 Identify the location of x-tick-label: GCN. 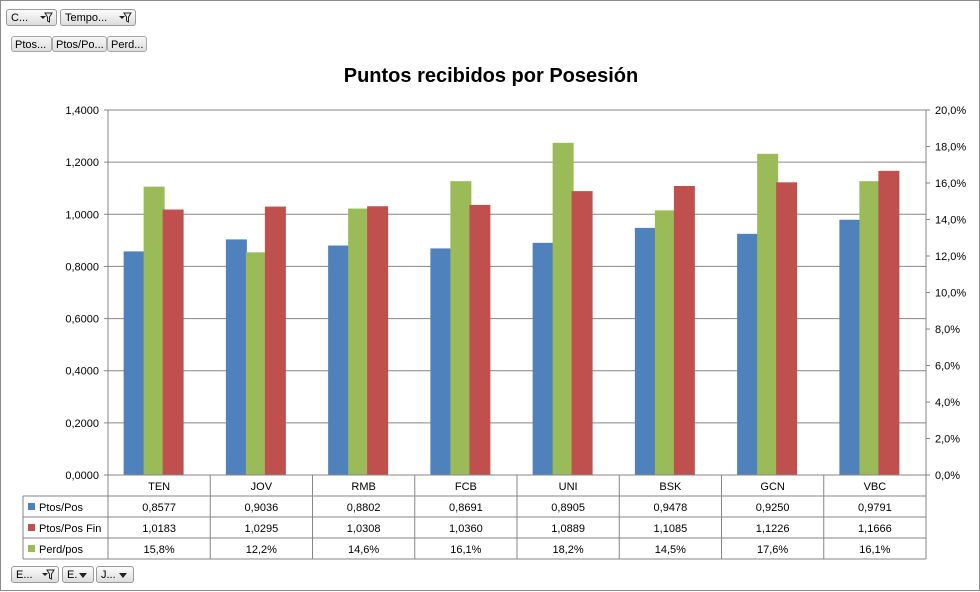
(772, 487).